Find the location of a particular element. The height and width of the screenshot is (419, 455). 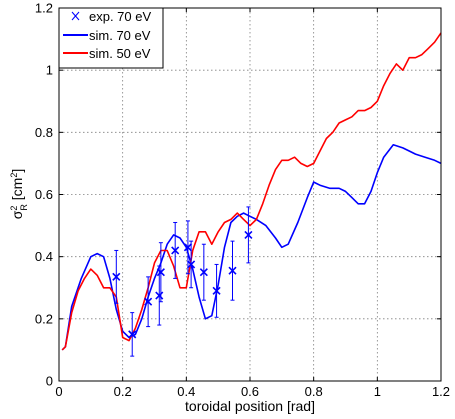

x-tick-label: 0.8 is located at coordinates (314, 391).